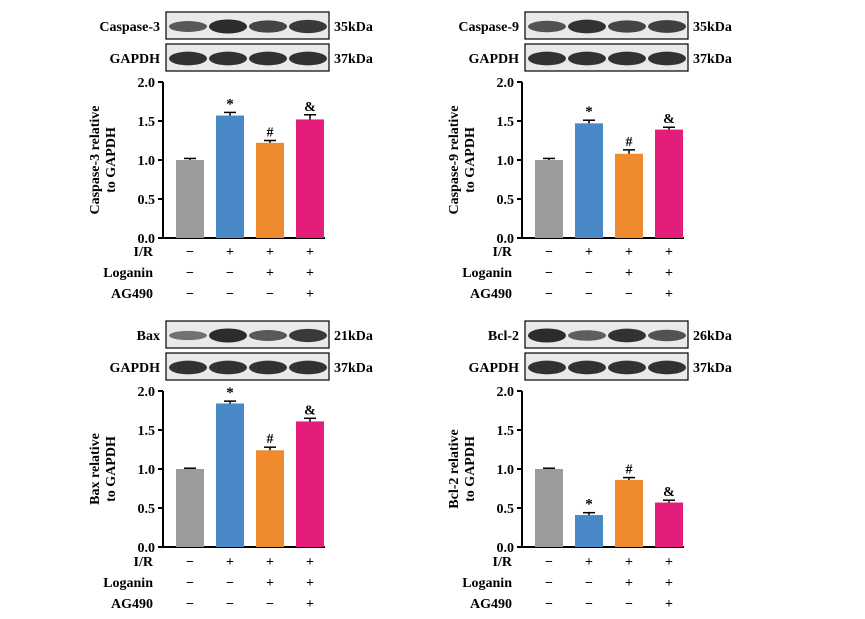  What do you see at coordinates (454, 160) in the screenshot?
I see `y-axis-title: Caspase-9 relative` at bounding box center [454, 160].